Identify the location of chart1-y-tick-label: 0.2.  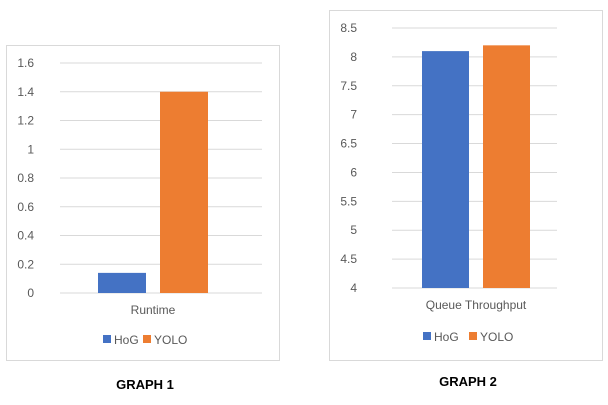
(25, 264).